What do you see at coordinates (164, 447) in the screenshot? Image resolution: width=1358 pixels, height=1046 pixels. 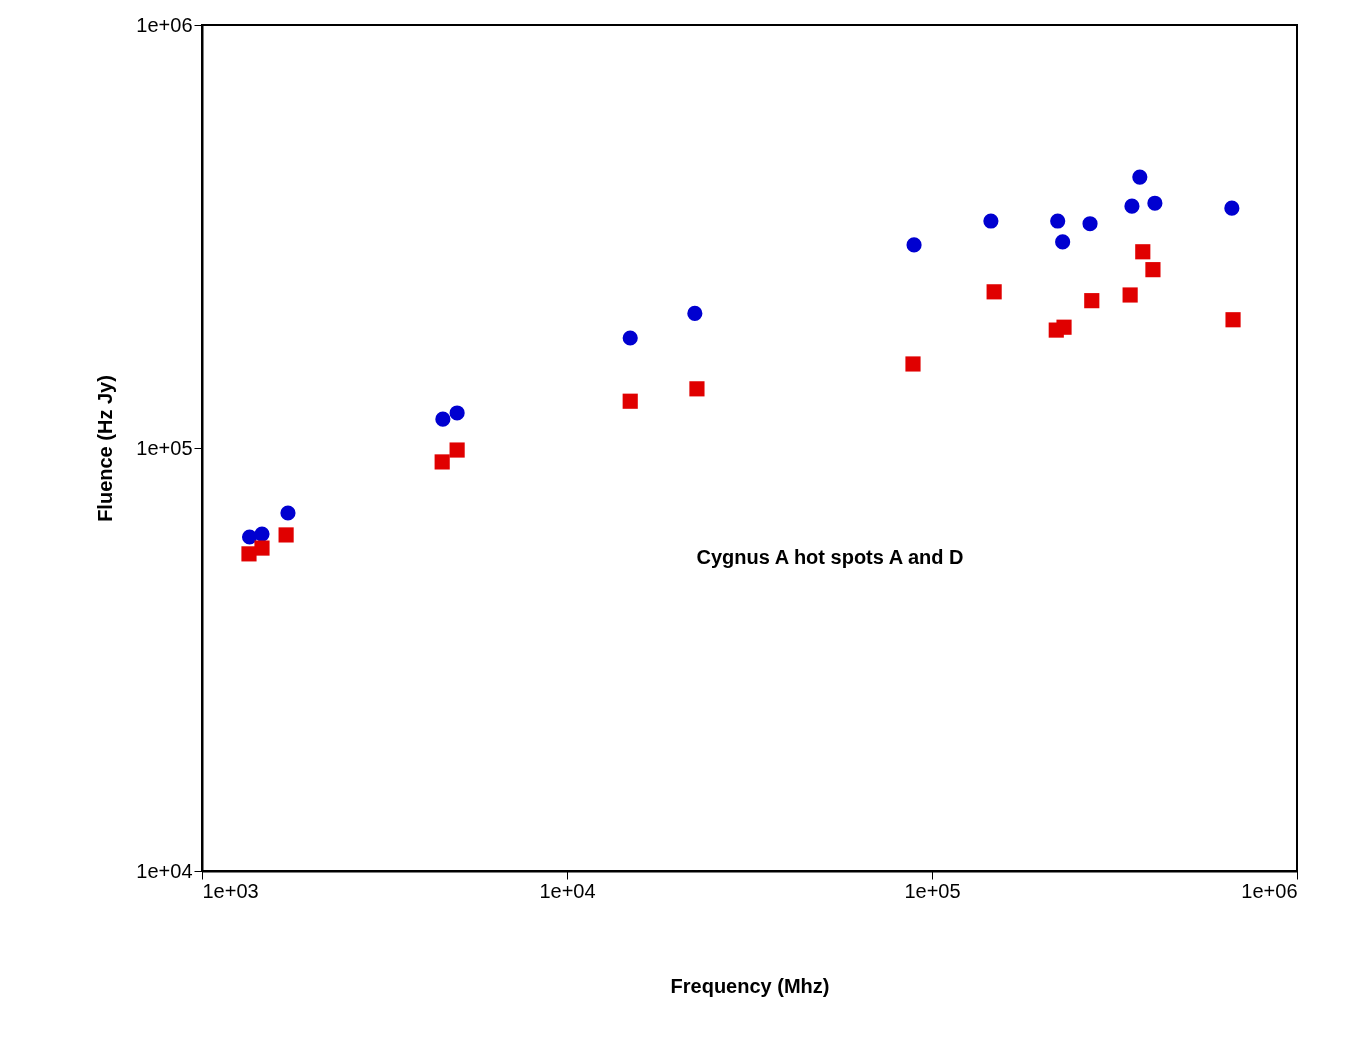 I see `y-tick-label: 1e+05` at bounding box center [164, 447].